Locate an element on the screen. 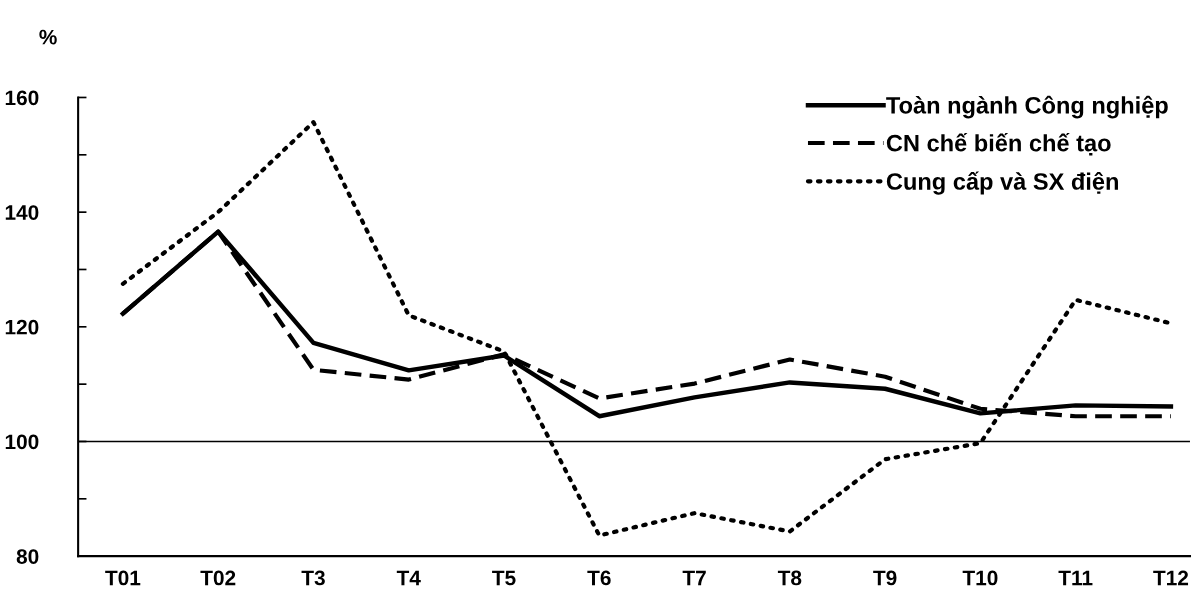 The width and height of the screenshot is (1202, 598). x-tick-label: T11 is located at coordinates (1075, 578).